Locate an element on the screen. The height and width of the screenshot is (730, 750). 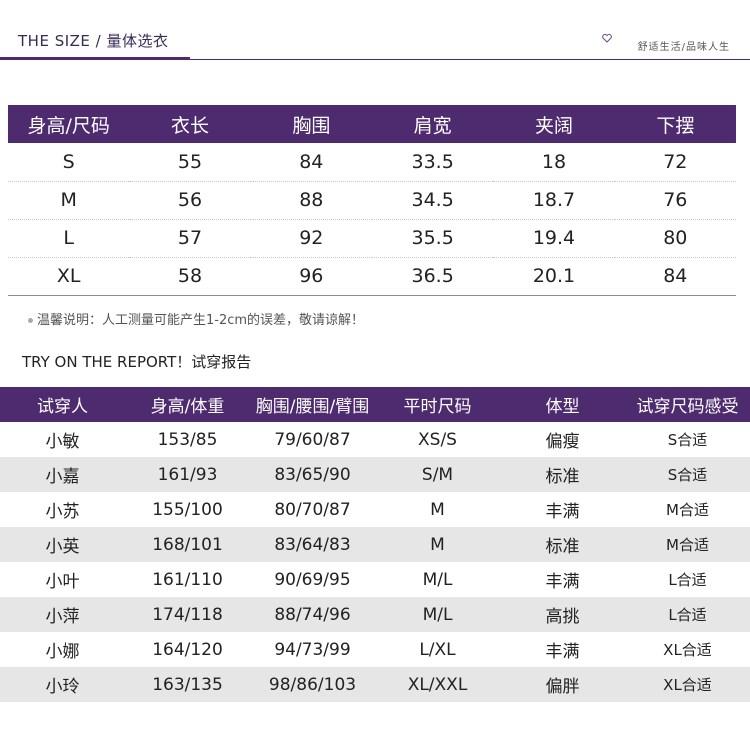
try-cell: 80/70/87 is located at coordinates (312, 509).